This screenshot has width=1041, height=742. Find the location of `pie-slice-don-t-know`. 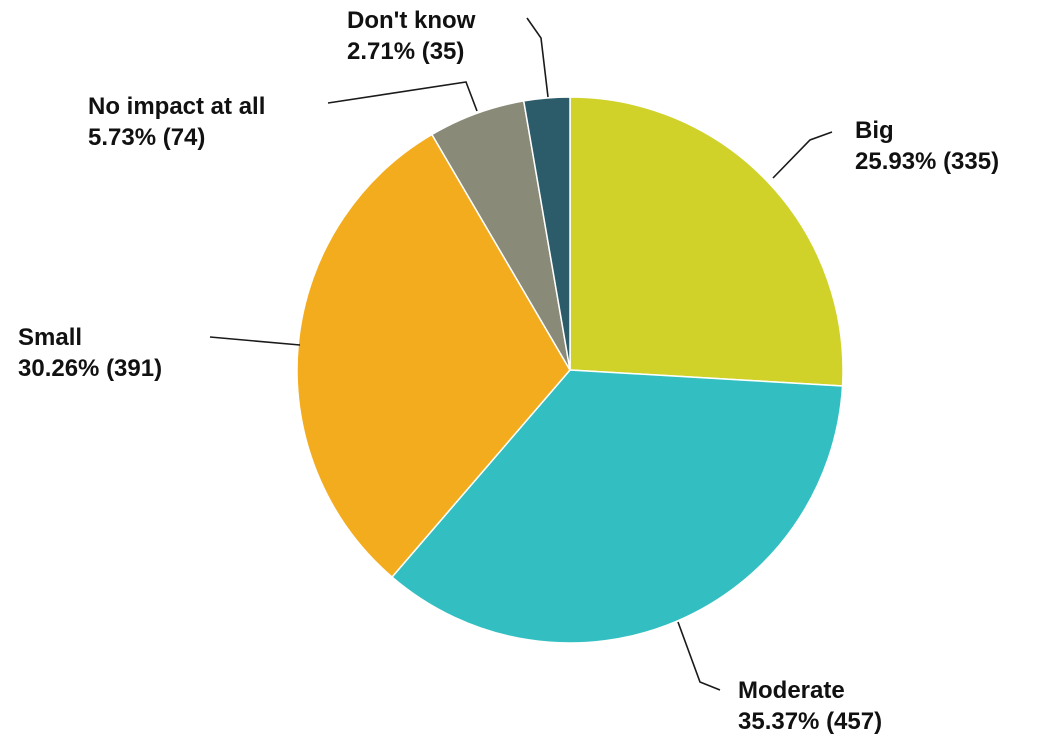

pie-slice-don-t-know is located at coordinates (546, 233).